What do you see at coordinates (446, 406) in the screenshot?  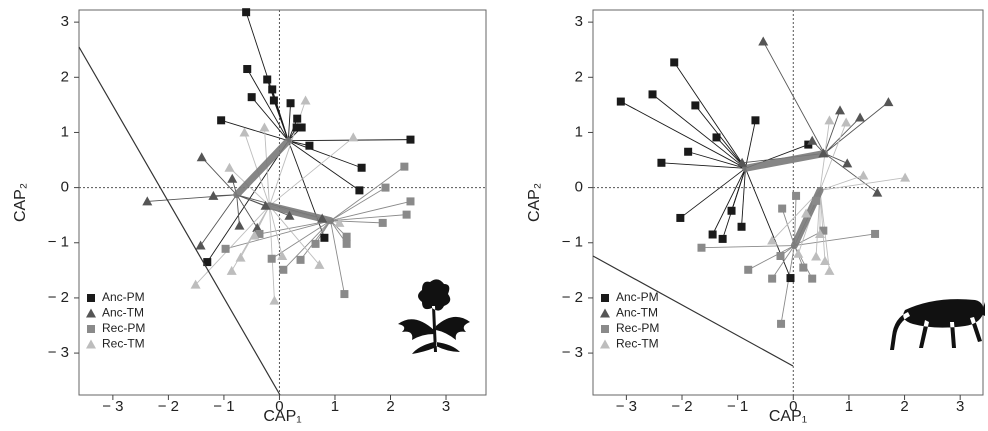 I see `x-tick-label: 3` at bounding box center [446, 406].